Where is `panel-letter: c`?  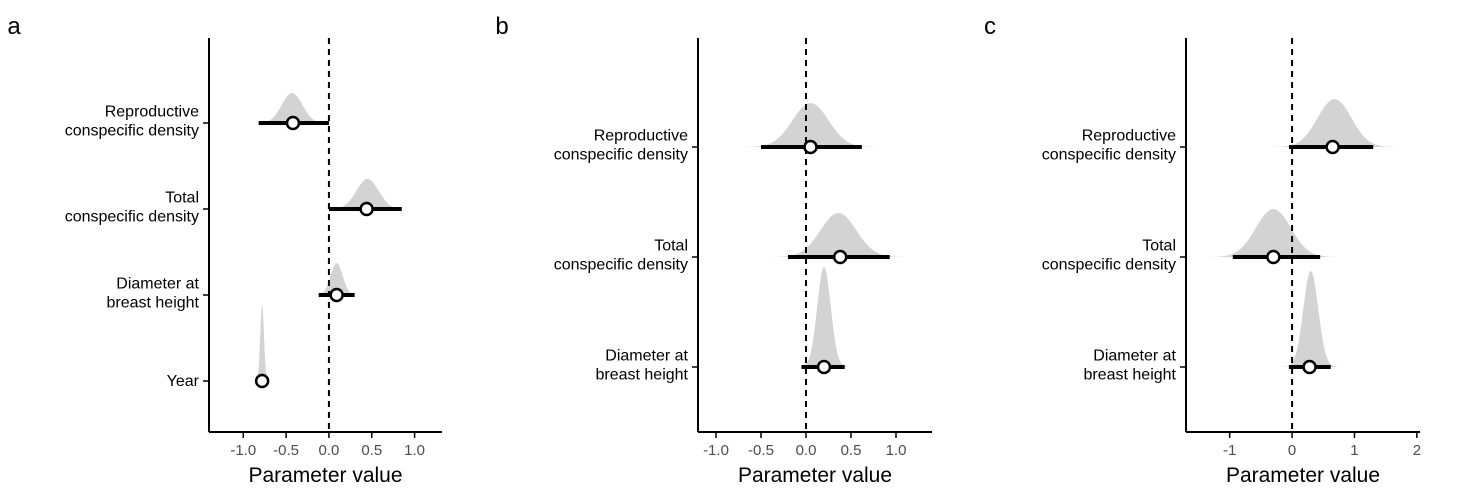
panel-letter: c is located at coordinates (990, 26).